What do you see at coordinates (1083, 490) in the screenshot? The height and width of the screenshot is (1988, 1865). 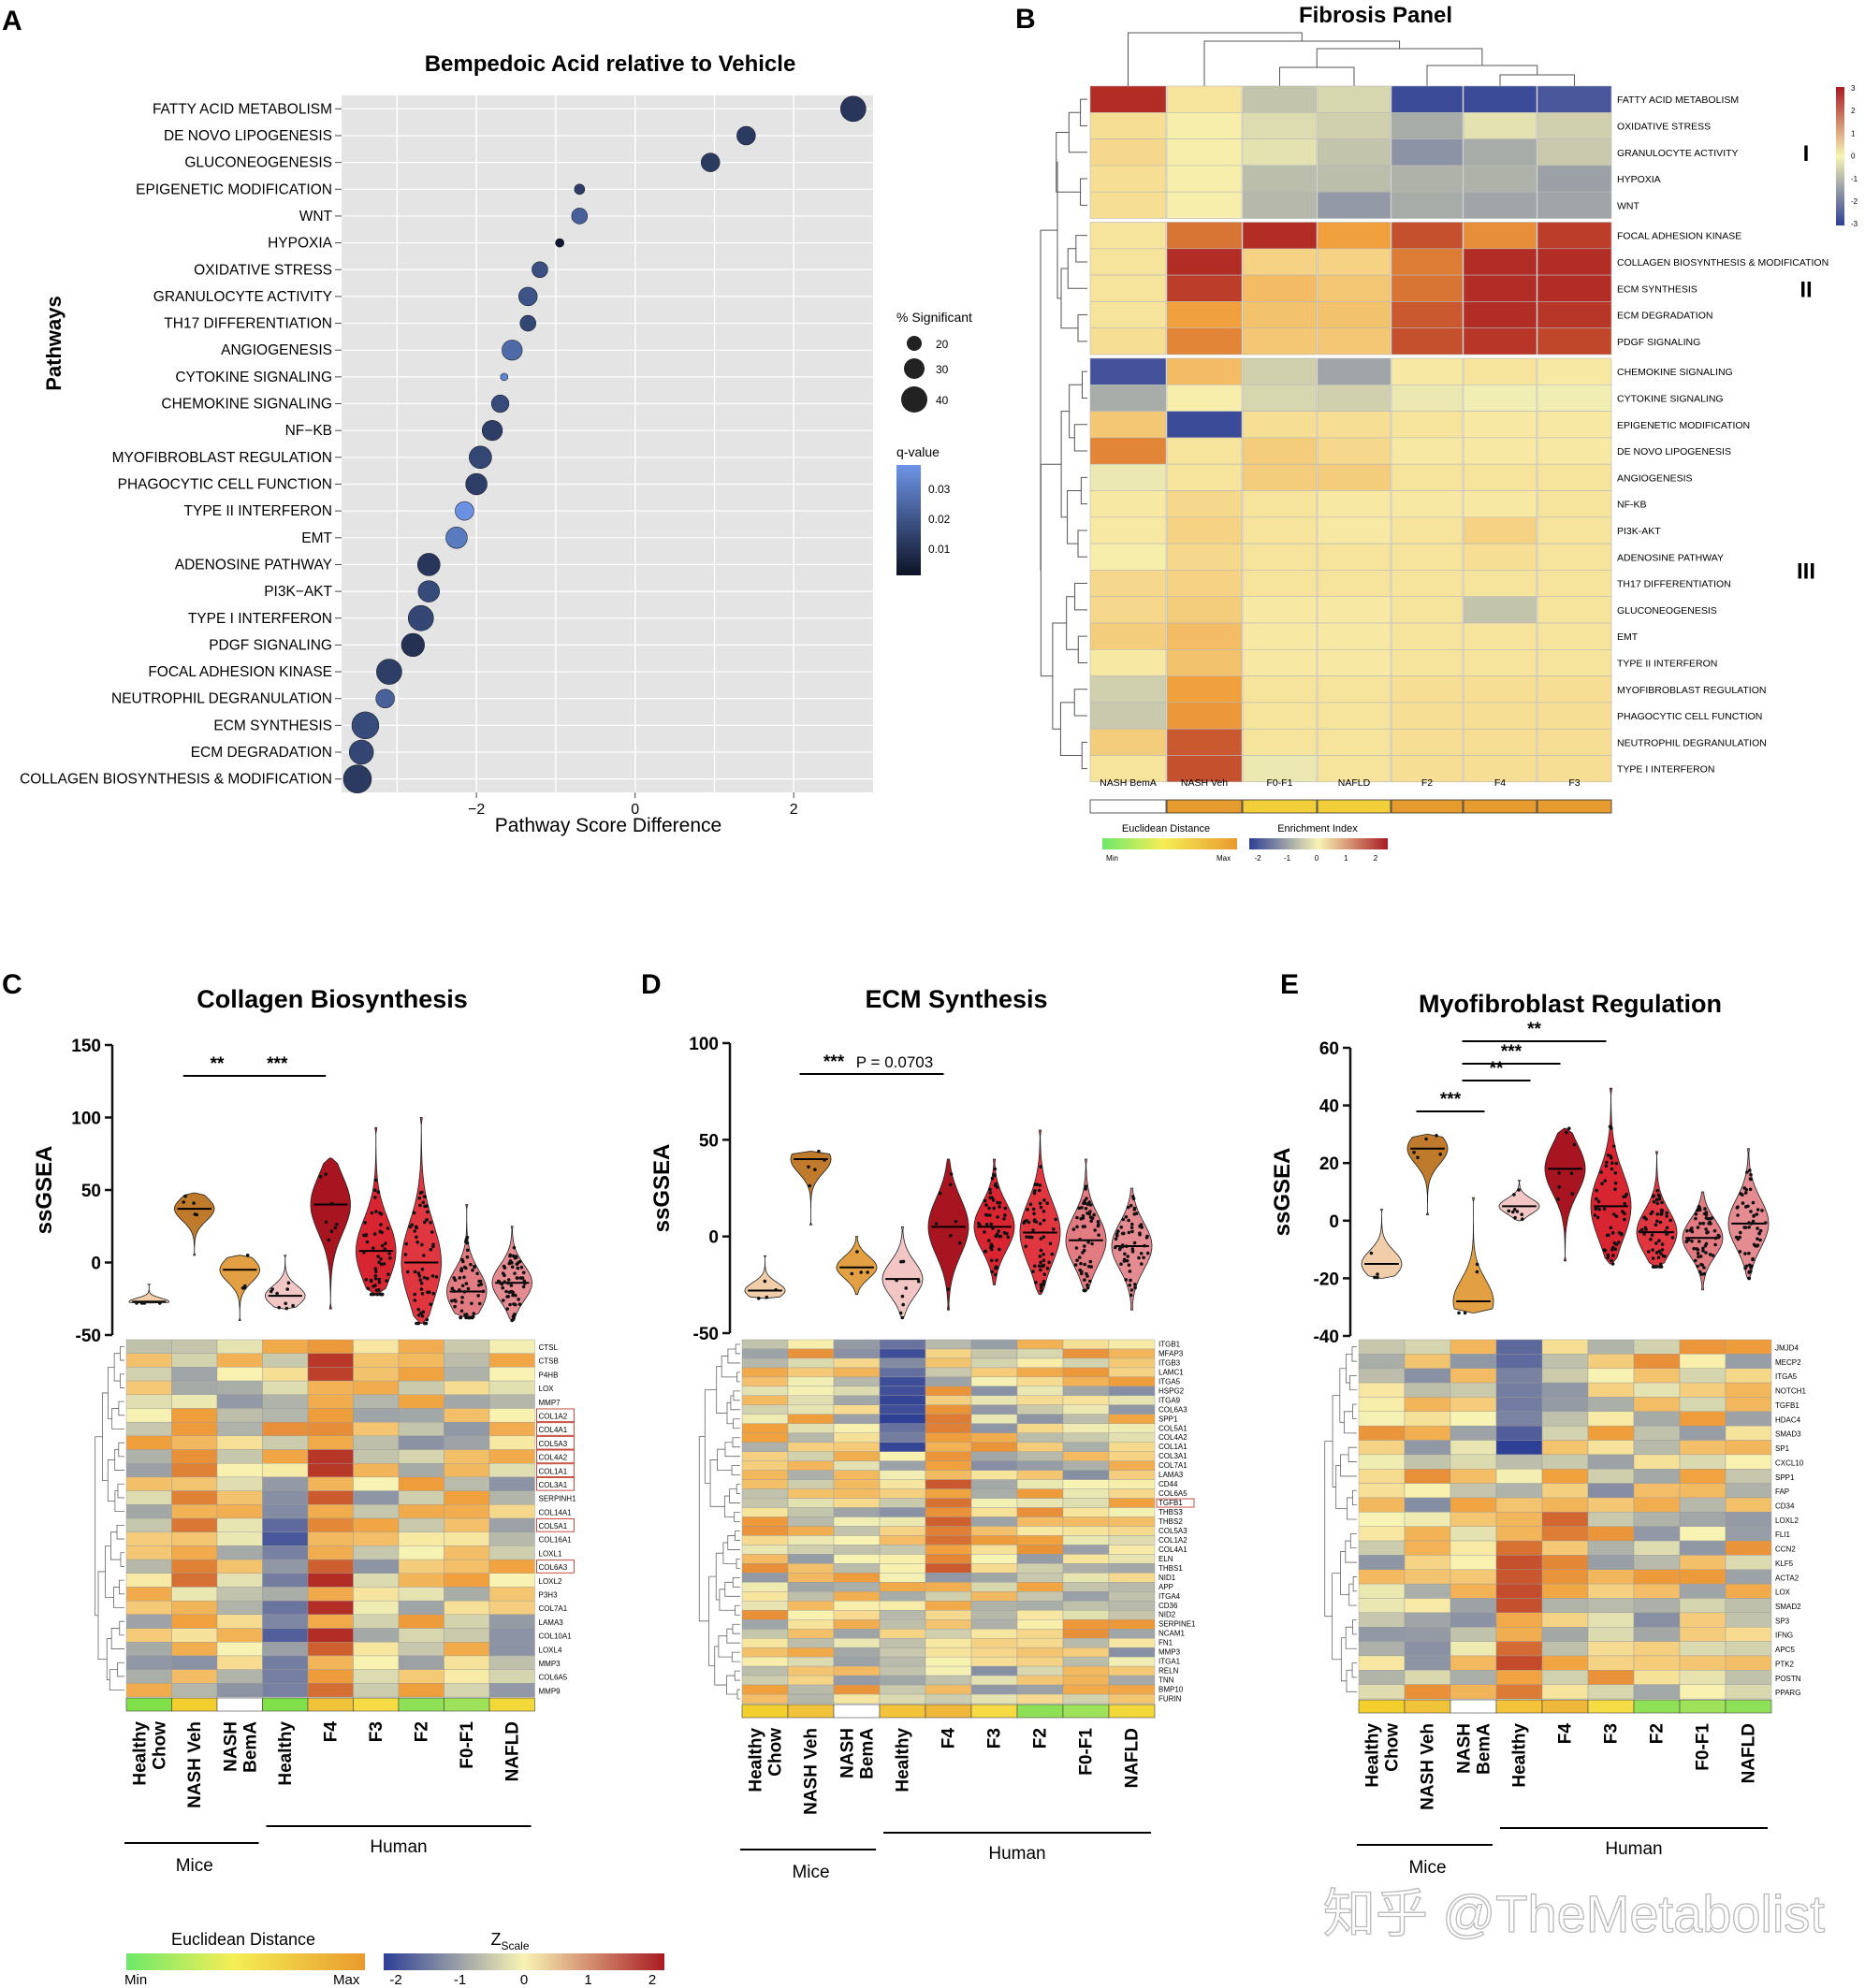 I see `row-link-clrl` at bounding box center [1083, 490].